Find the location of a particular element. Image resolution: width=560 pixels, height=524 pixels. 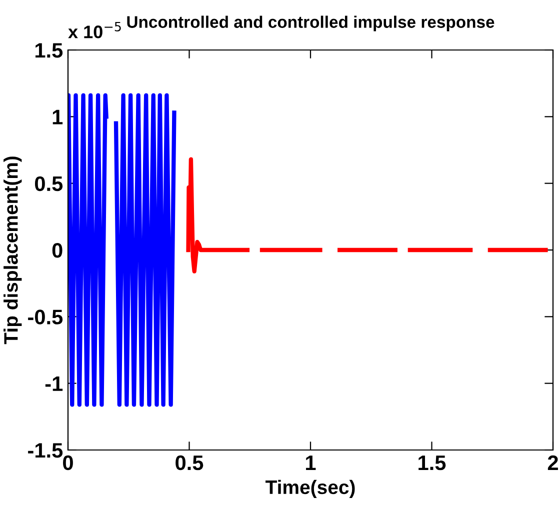

x-tick-label: 1.5 is located at coordinates (432, 463).